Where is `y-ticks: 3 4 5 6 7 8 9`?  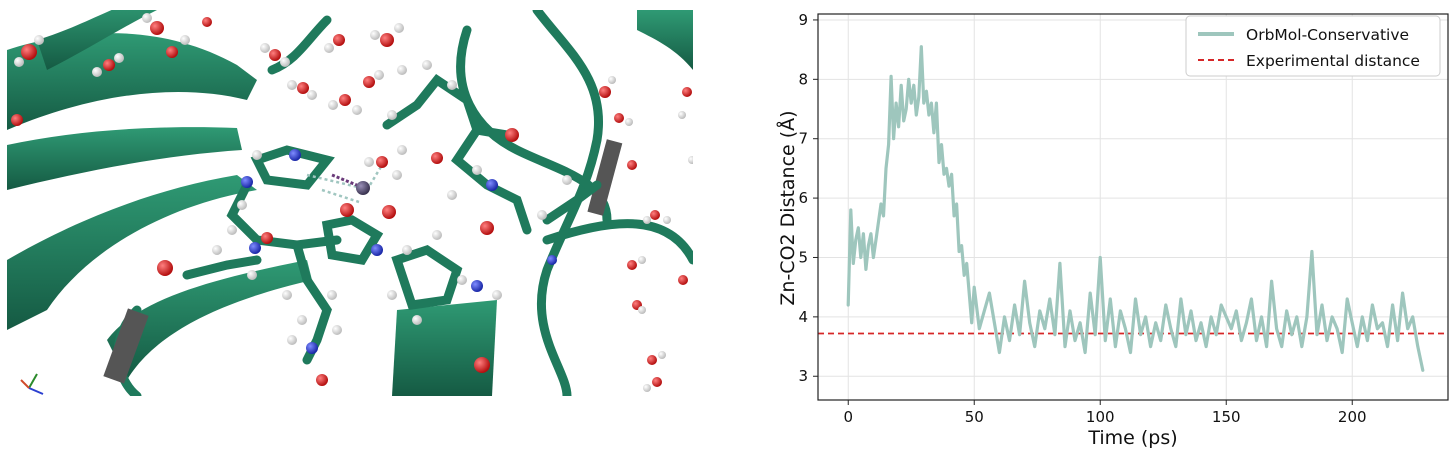 y-ticks: 3 4 5 6 7 8 9 is located at coordinates (808, 198).